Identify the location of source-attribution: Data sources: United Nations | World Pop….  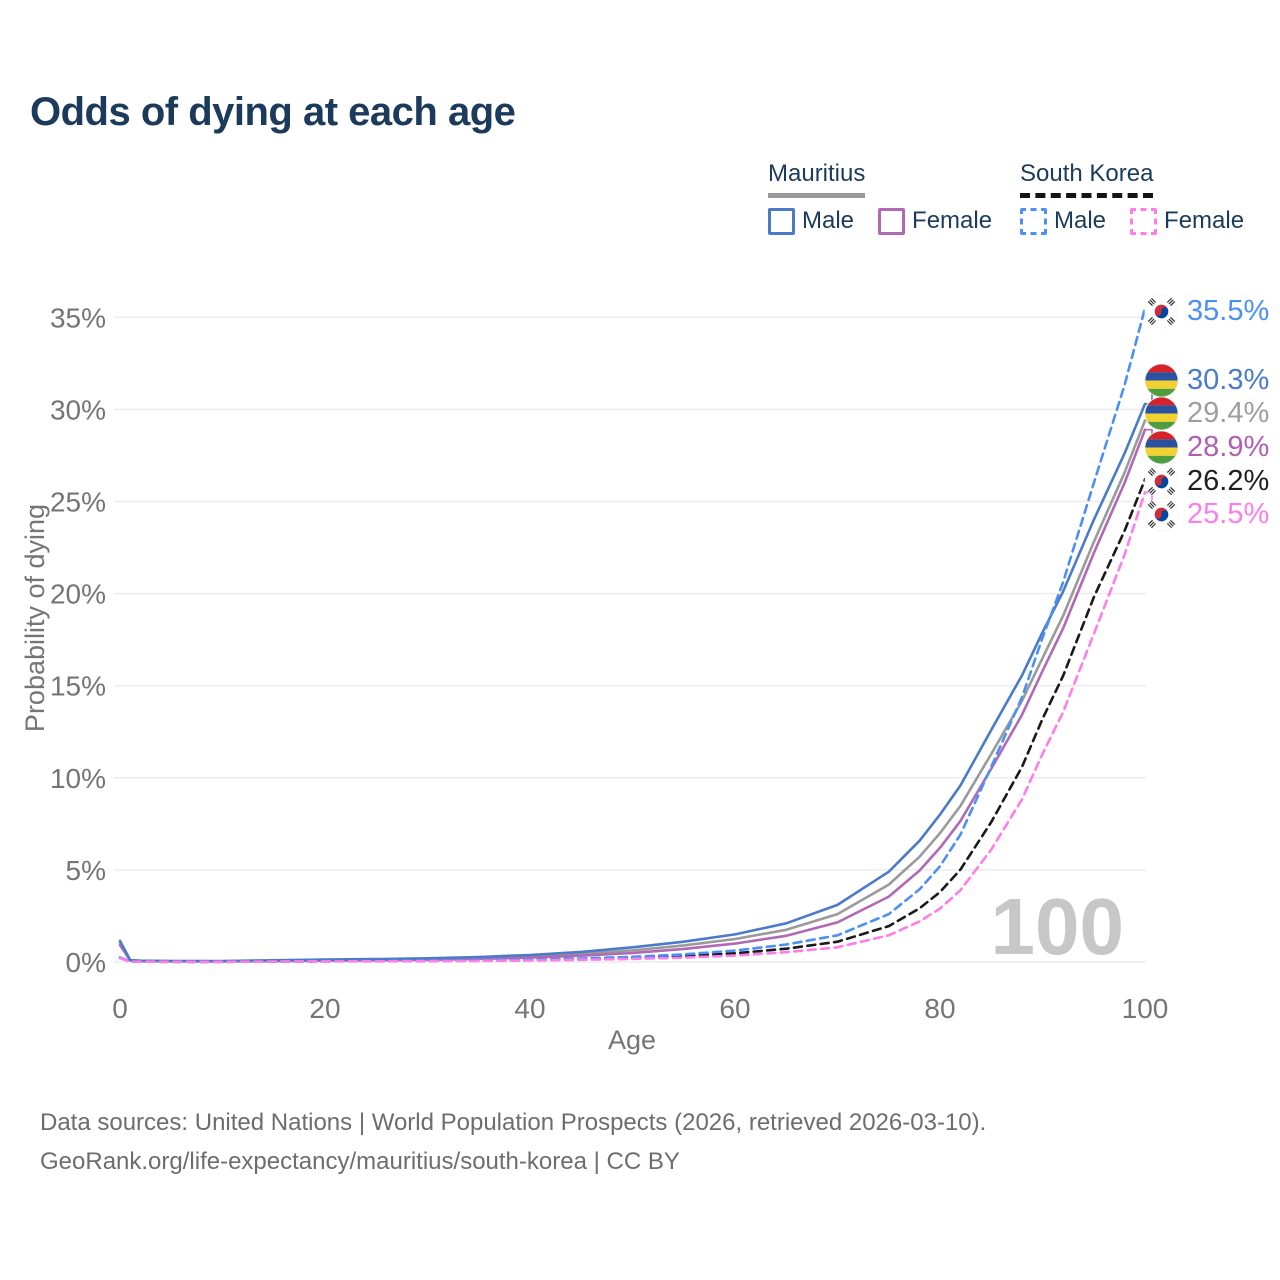
(513, 1142).